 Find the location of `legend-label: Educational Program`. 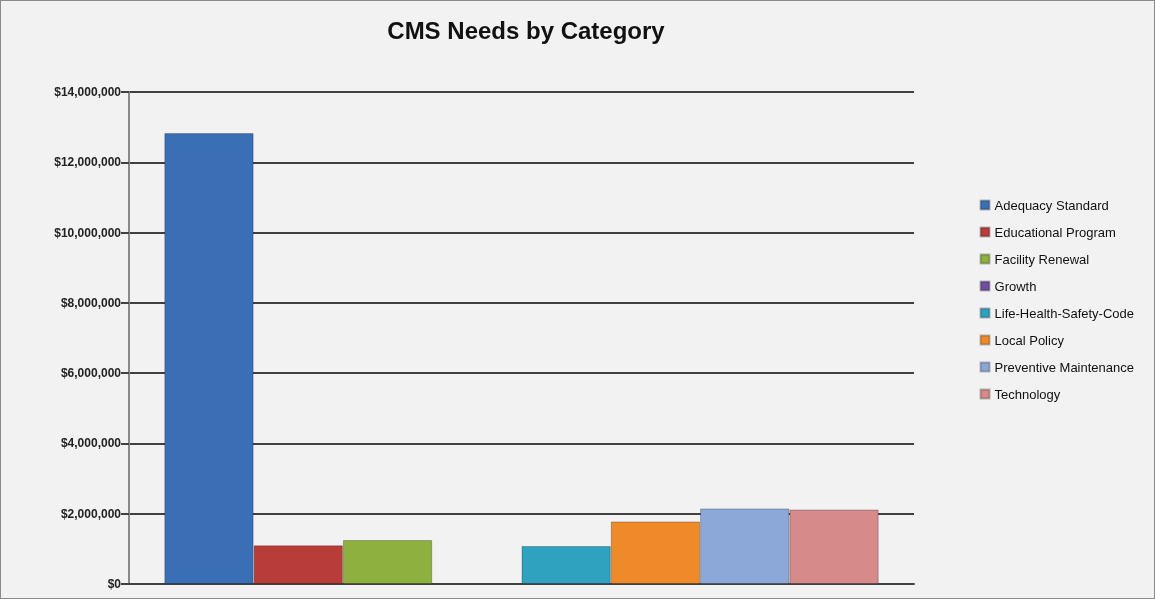

legend-label: Educational Program is located at coordinates (1055, 232).